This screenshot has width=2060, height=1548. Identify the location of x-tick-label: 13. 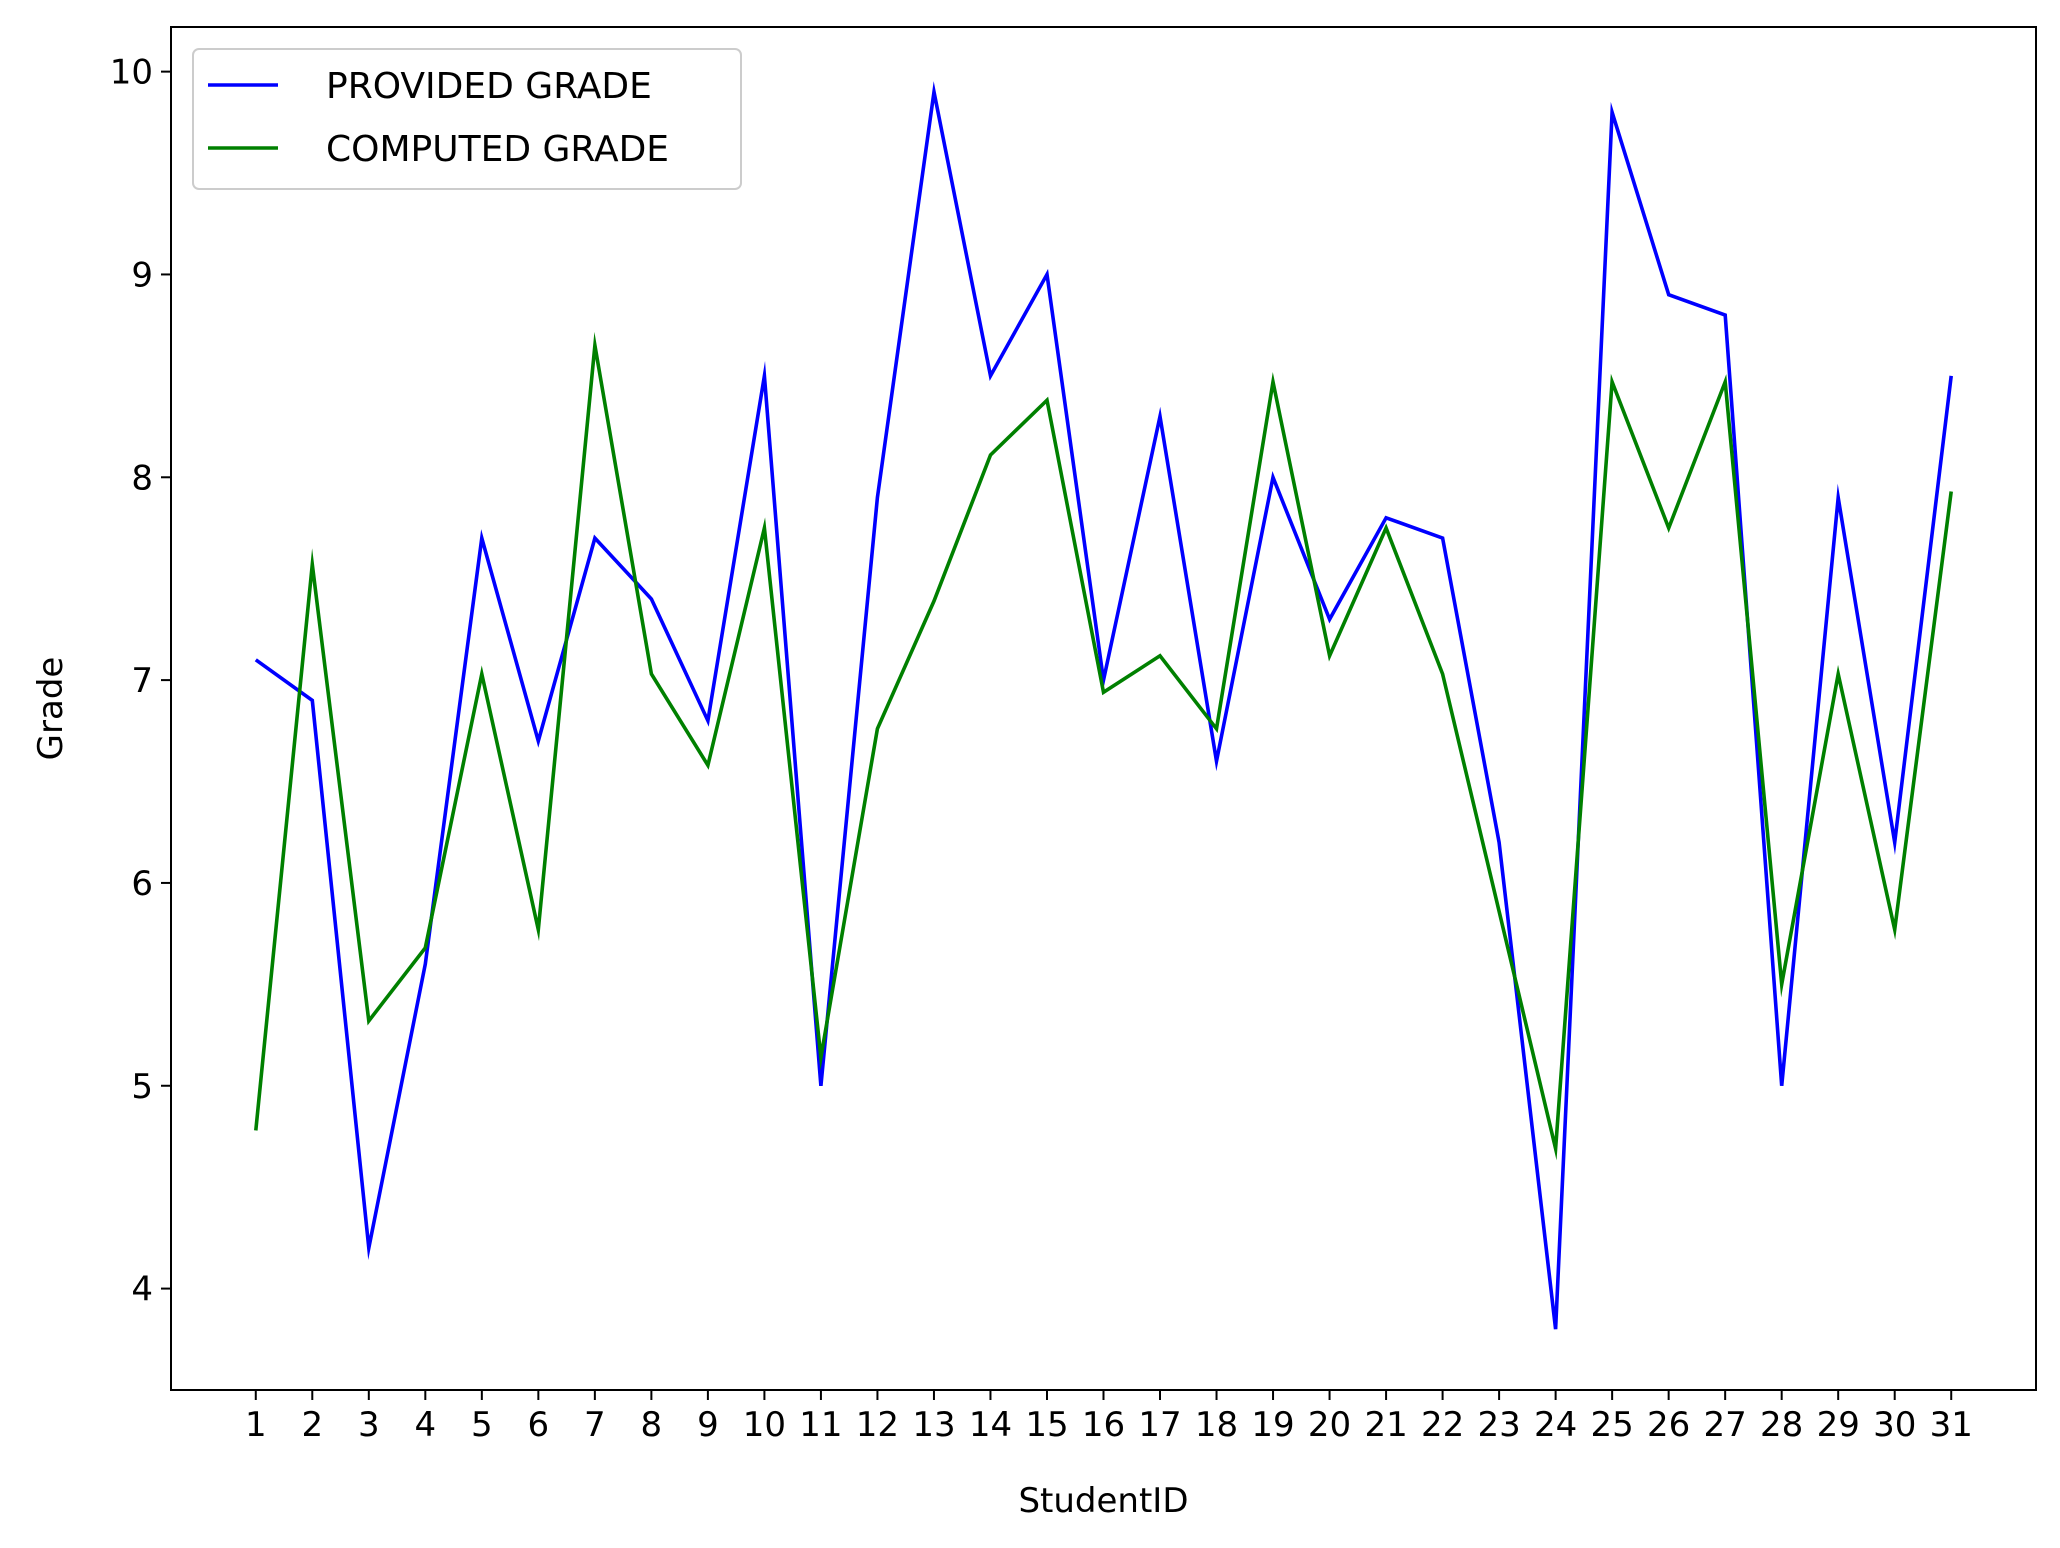
(933, 1425).